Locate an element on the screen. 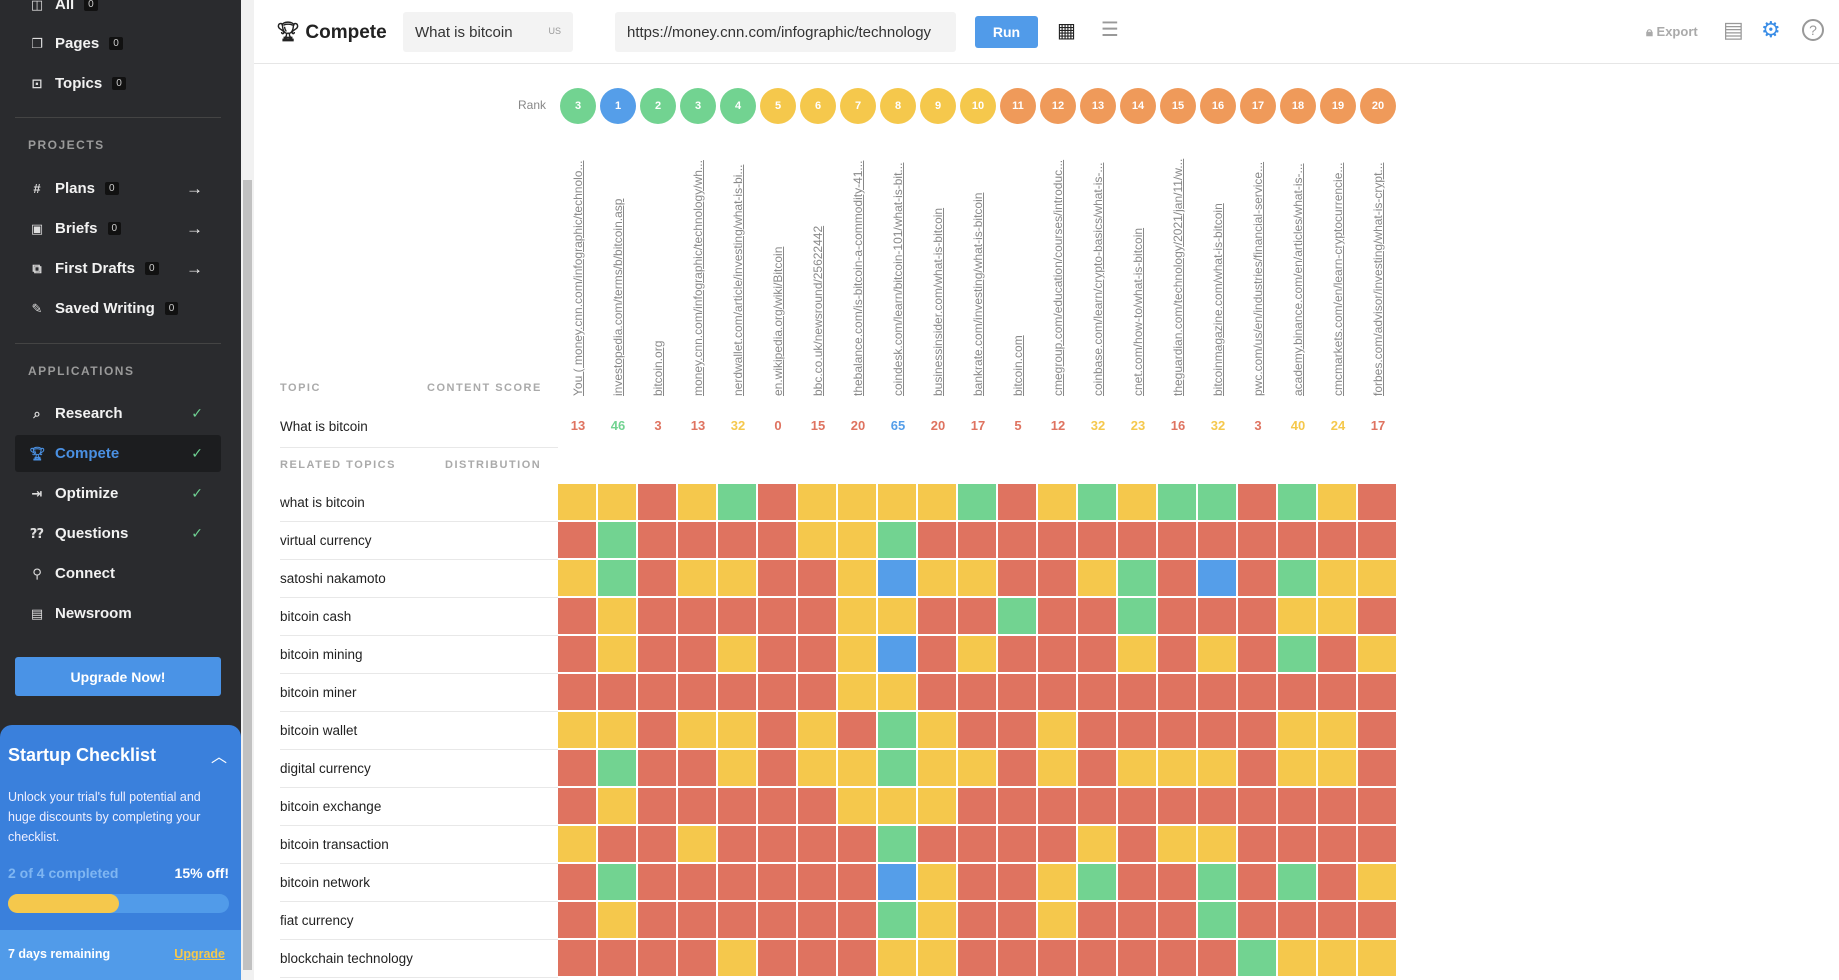 Image resolution: width=1839 pixels, height=980 pixels. sidebar-item-first-drafts: ⧉ First Drafts 0 → is located at coordinates (118, 268).